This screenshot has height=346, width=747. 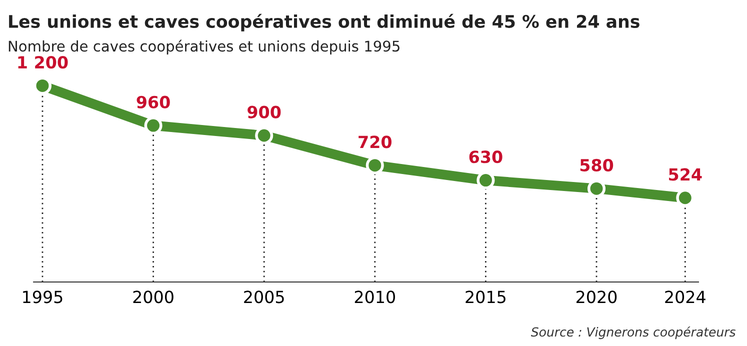 I want to click on data-label: 720, so click(x=375, y=142).